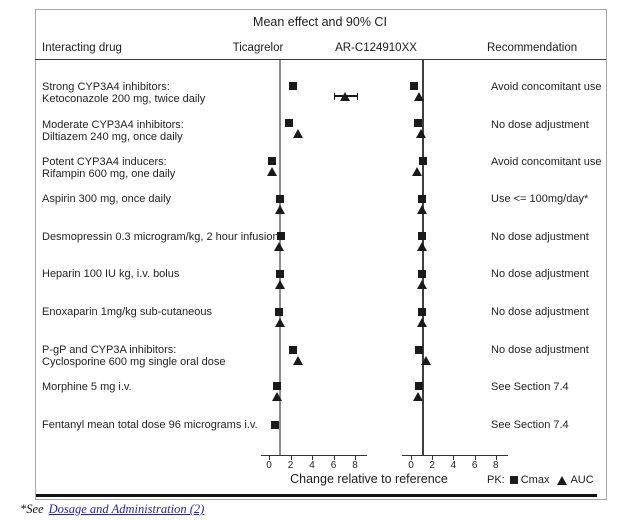 This screenshot has width=618, height=520. I want to click on row-label: Diltiazem 240 mg, once daily, so click(112, 137).